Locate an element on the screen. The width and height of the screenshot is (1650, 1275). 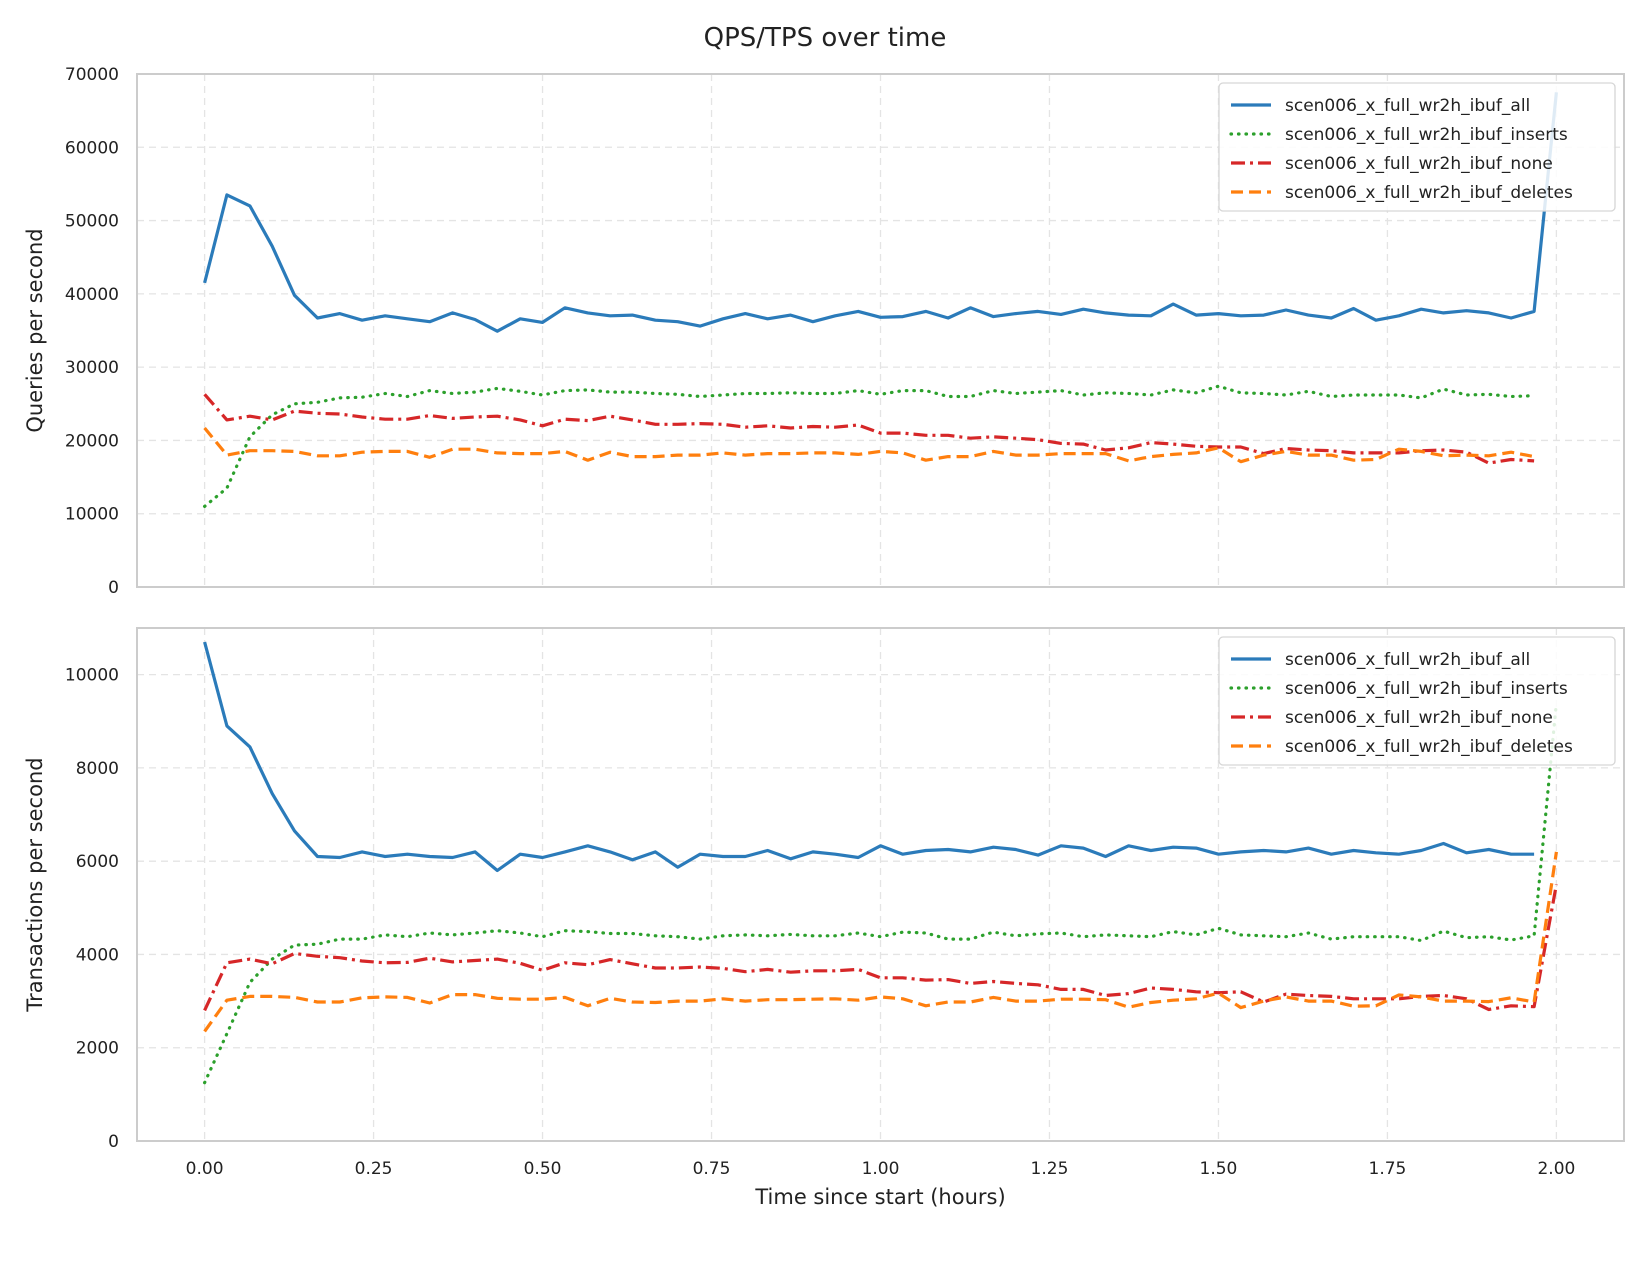
x-axis-label: Time since start (hours) is located at coordinates (879, 1197).